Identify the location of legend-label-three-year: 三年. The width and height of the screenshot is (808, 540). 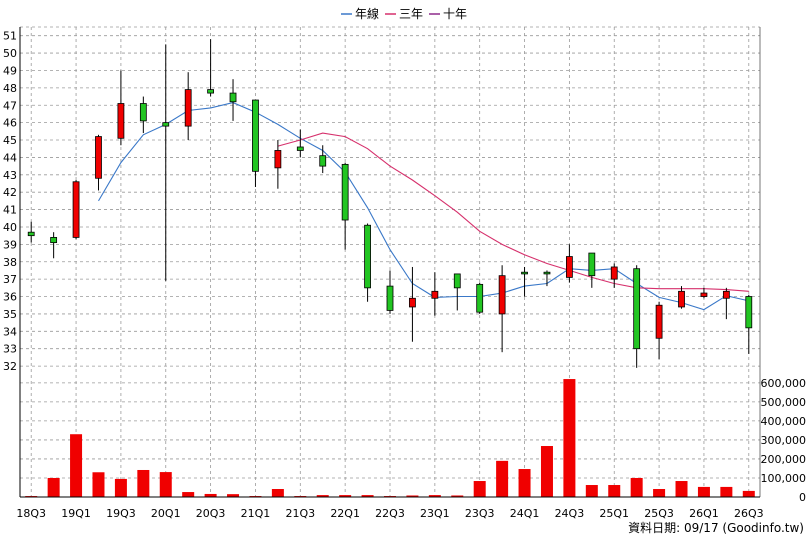
(411, 14).